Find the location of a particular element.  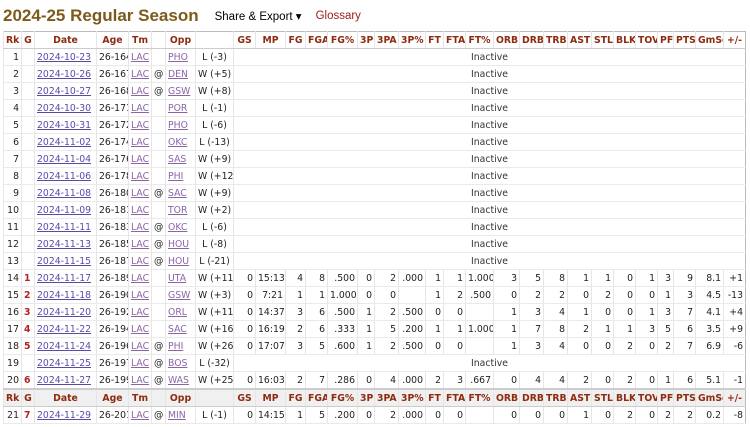

date-link: 2024-10-23 is located at coordinates (64, 57).